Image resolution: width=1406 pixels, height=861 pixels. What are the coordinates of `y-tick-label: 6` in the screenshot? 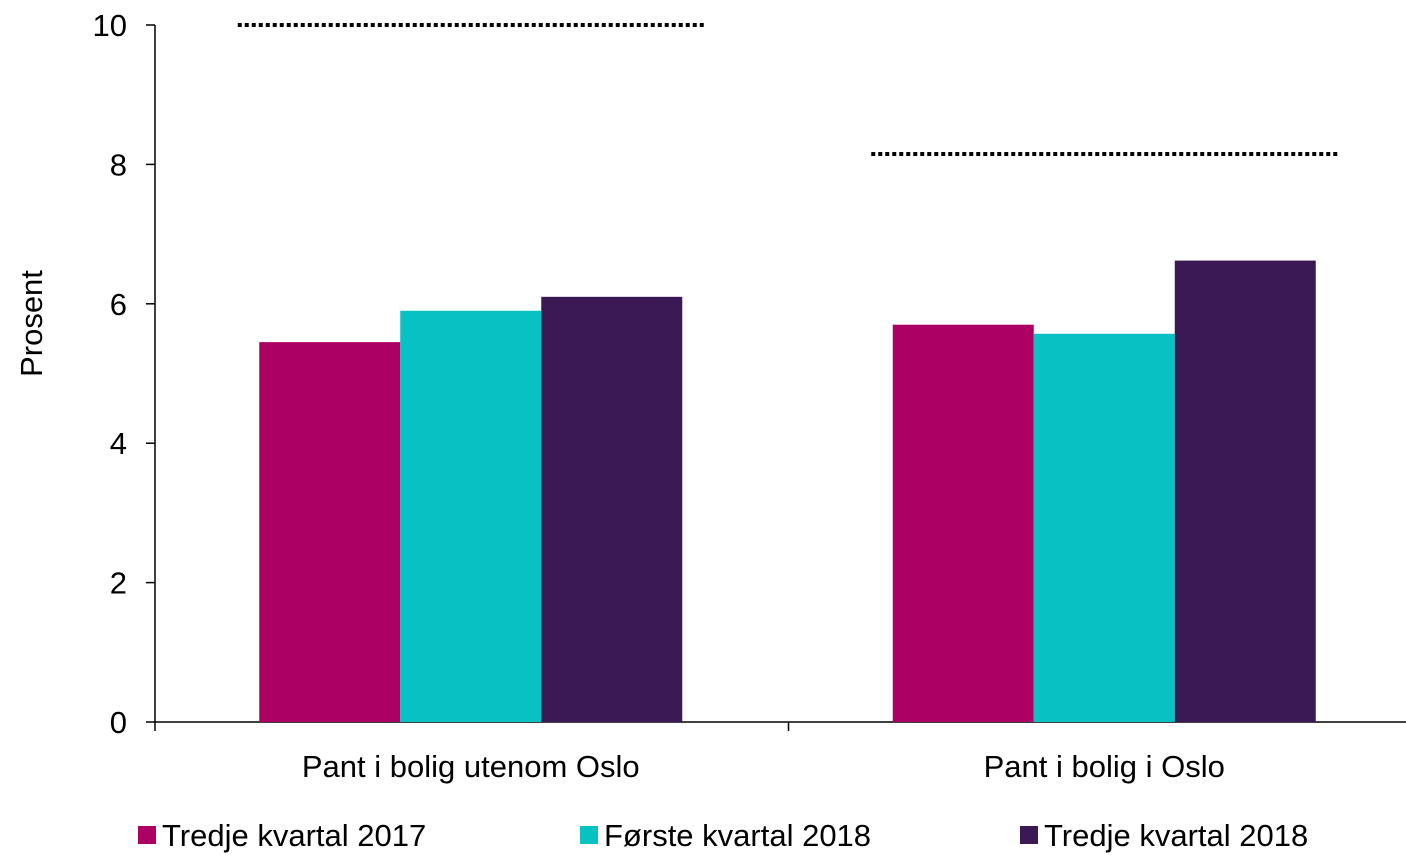 It's located at (118, 304).